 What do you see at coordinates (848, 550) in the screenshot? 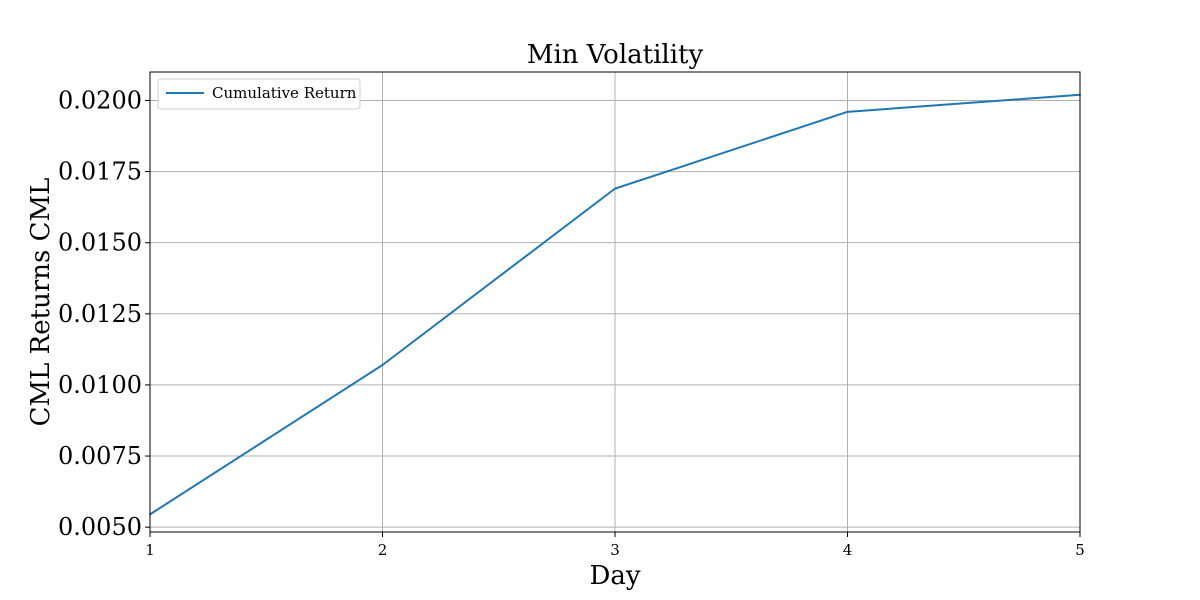
I see `x-tick-label: 4` at bounding box center [848, 550].